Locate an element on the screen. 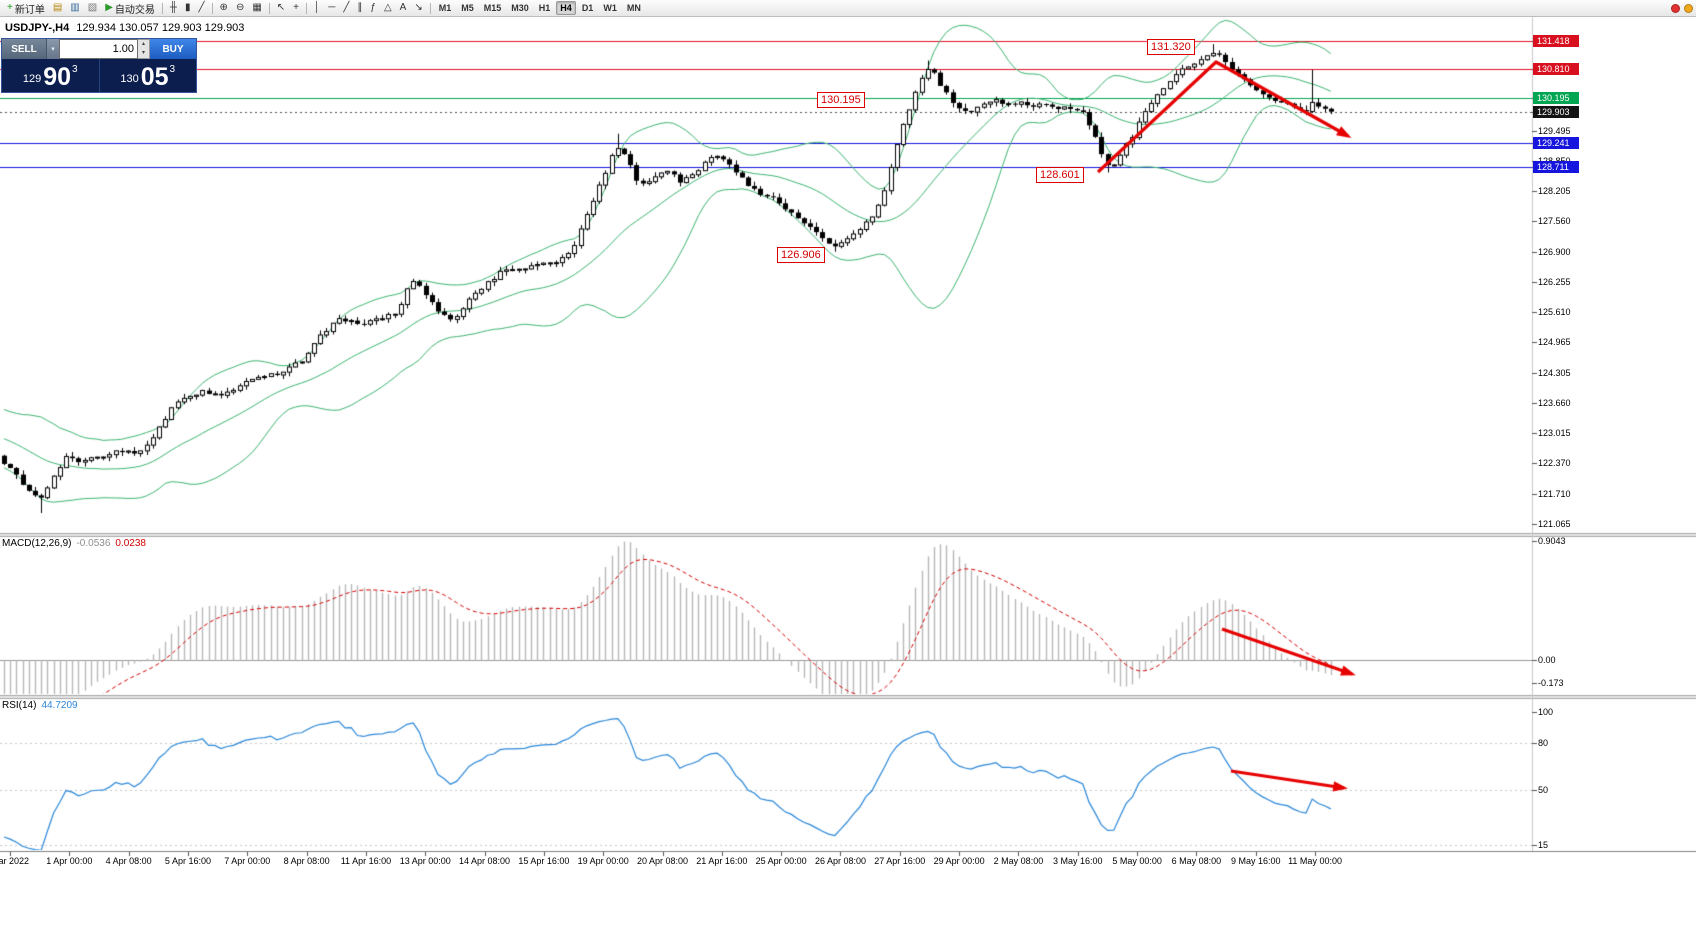 The image size is (1696, 944). price-tag: 130.810 is located at coordinates (1556, 69).